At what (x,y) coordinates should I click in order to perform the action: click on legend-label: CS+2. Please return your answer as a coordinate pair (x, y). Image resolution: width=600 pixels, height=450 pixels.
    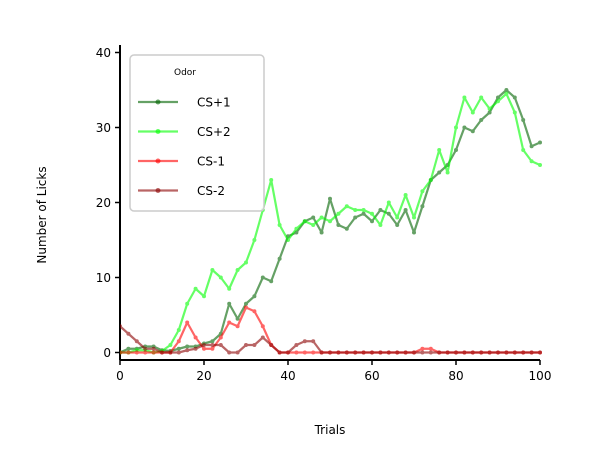
    Looking at the image, I should click on (214, 132).